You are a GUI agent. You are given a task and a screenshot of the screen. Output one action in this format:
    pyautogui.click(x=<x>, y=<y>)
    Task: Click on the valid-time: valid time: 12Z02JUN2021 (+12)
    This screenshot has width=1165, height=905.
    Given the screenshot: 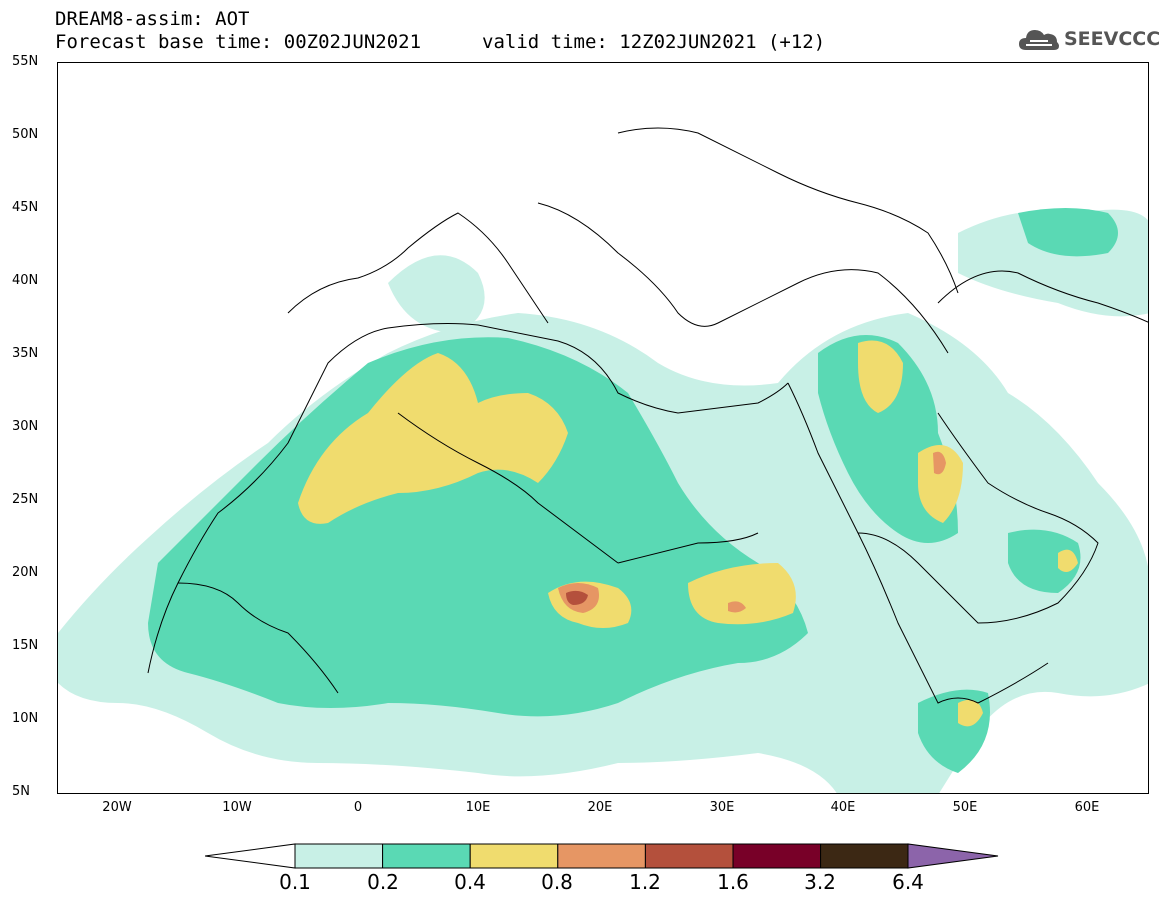 What is the action you would take?
    pyautogui.click(x=654, y=42)
    